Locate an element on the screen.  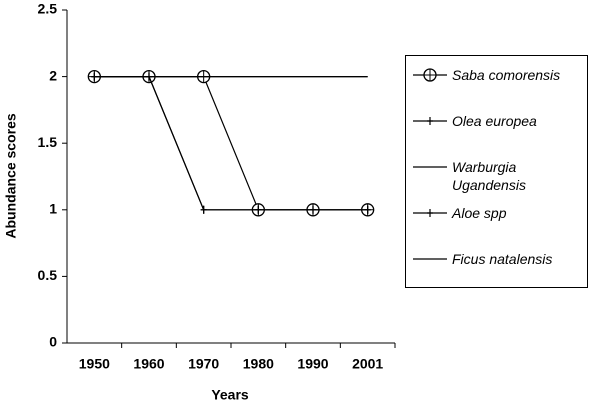
legend-entry: Warburgia Ugandensis is located at coordinates (499, 176).